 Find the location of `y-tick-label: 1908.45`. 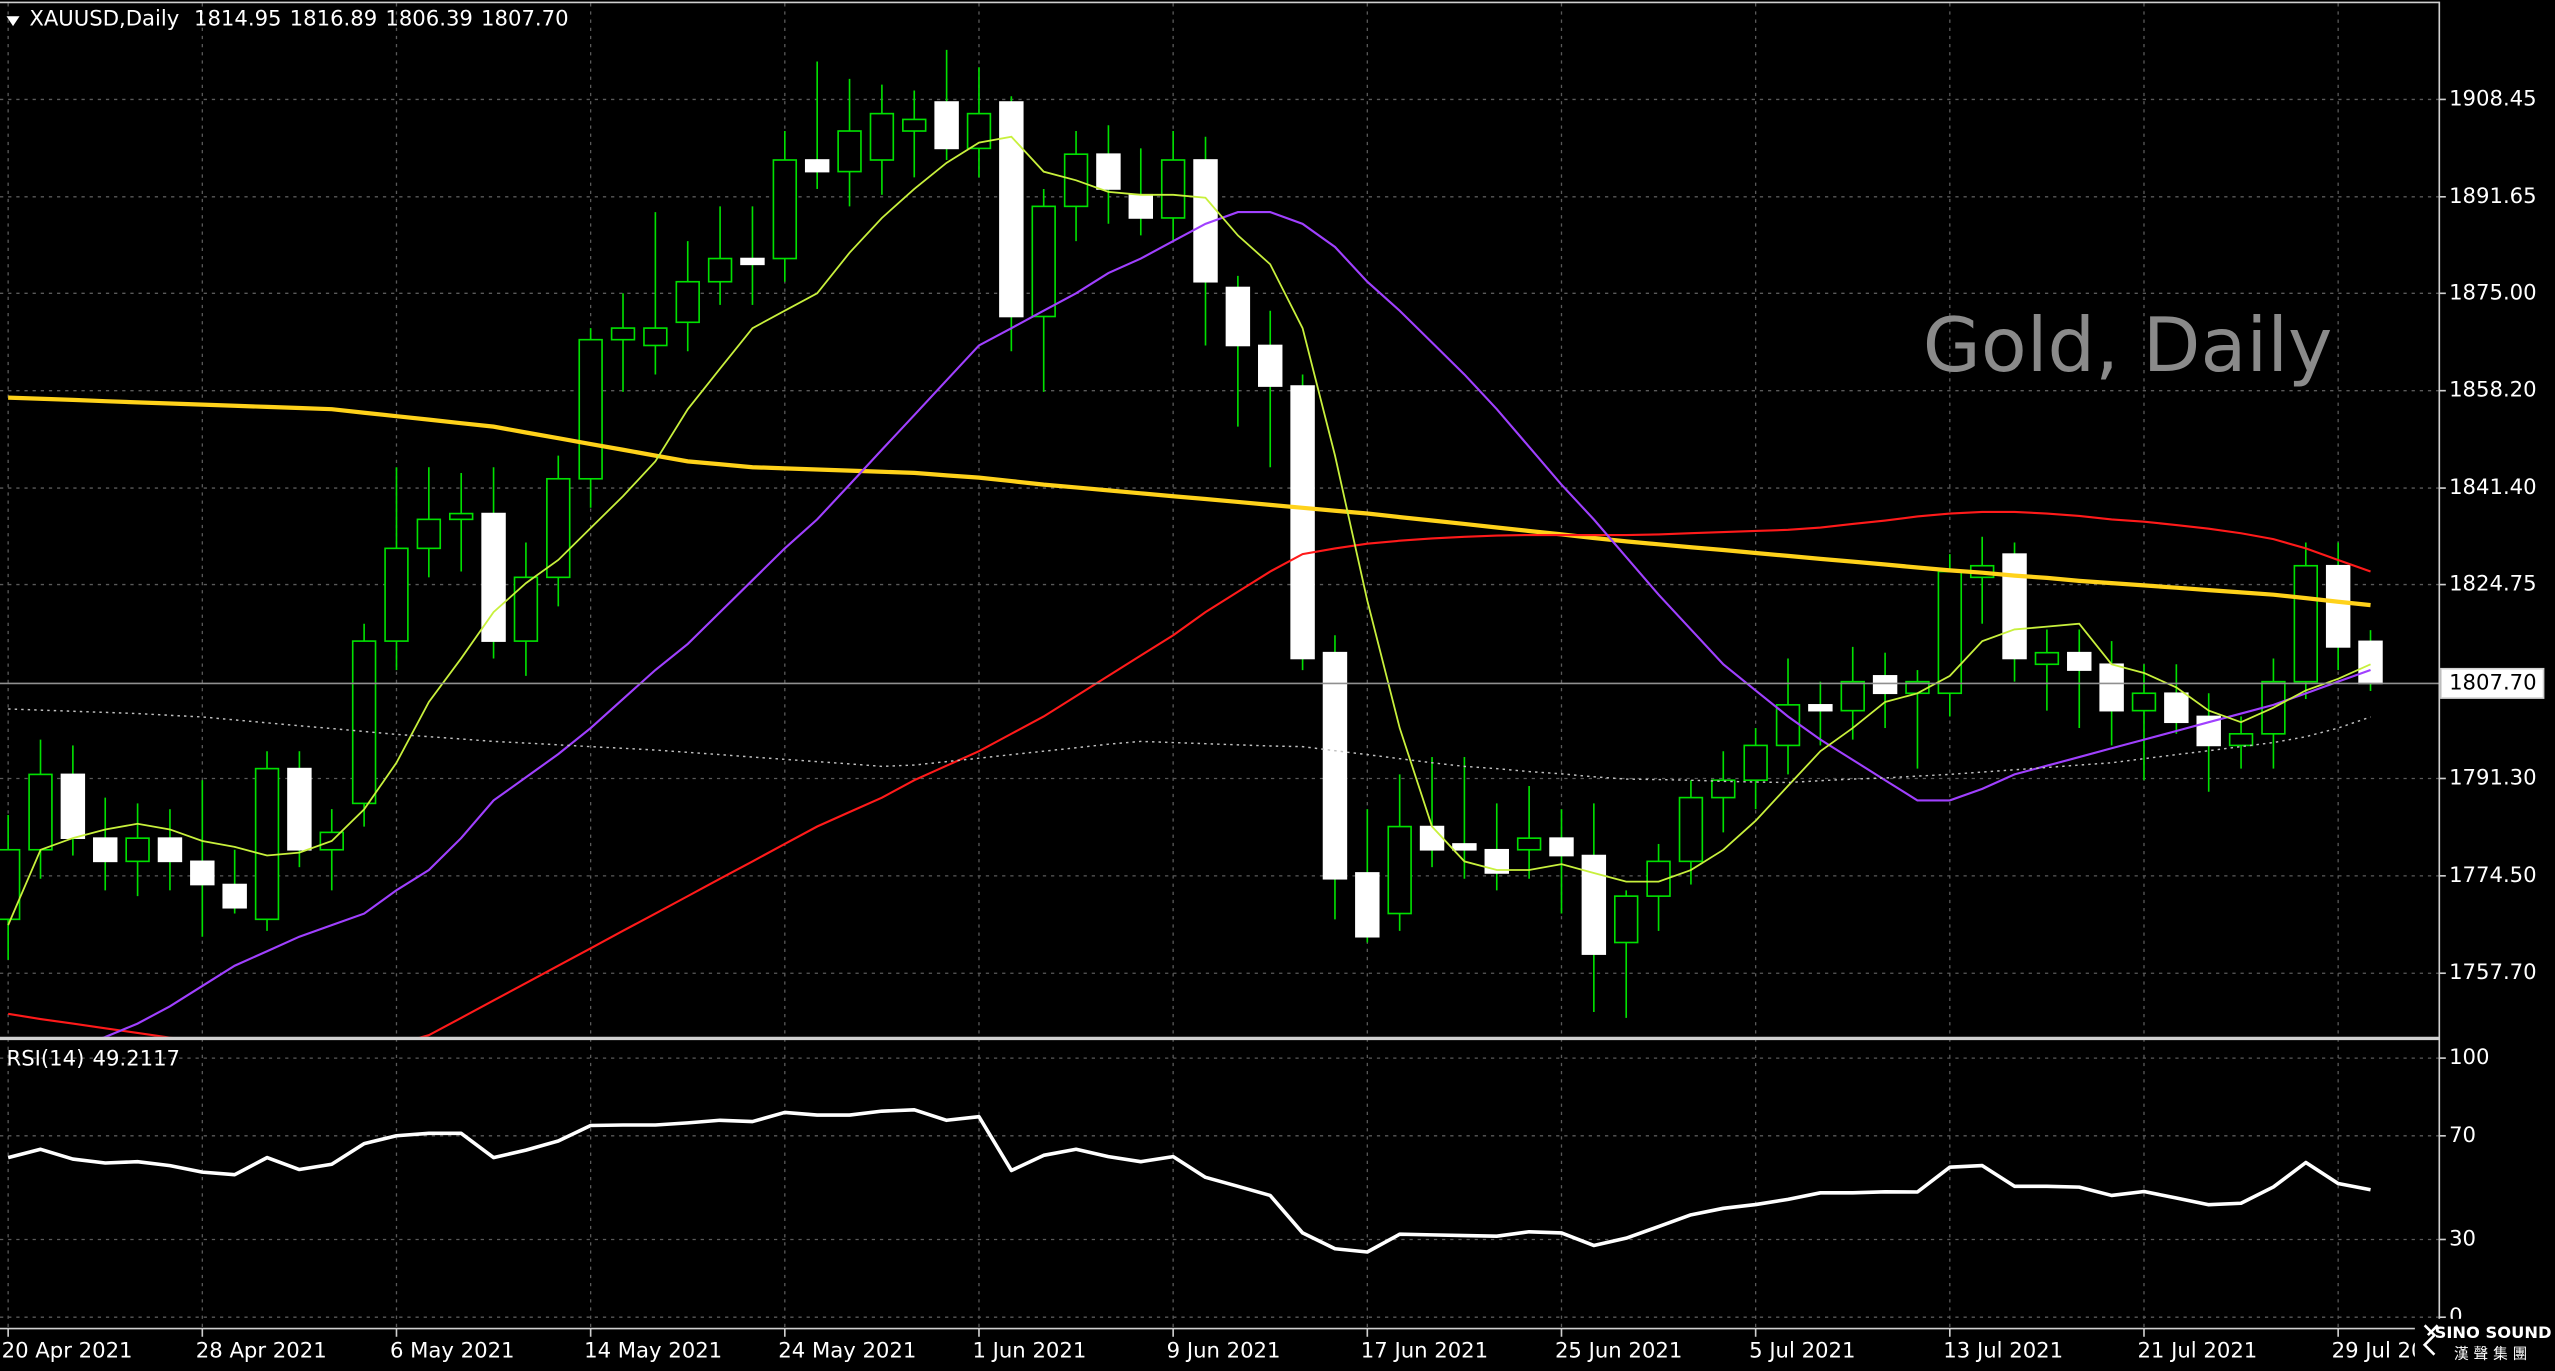

y-tick-label: 1908.45 is located at coordinates (2493, 97).